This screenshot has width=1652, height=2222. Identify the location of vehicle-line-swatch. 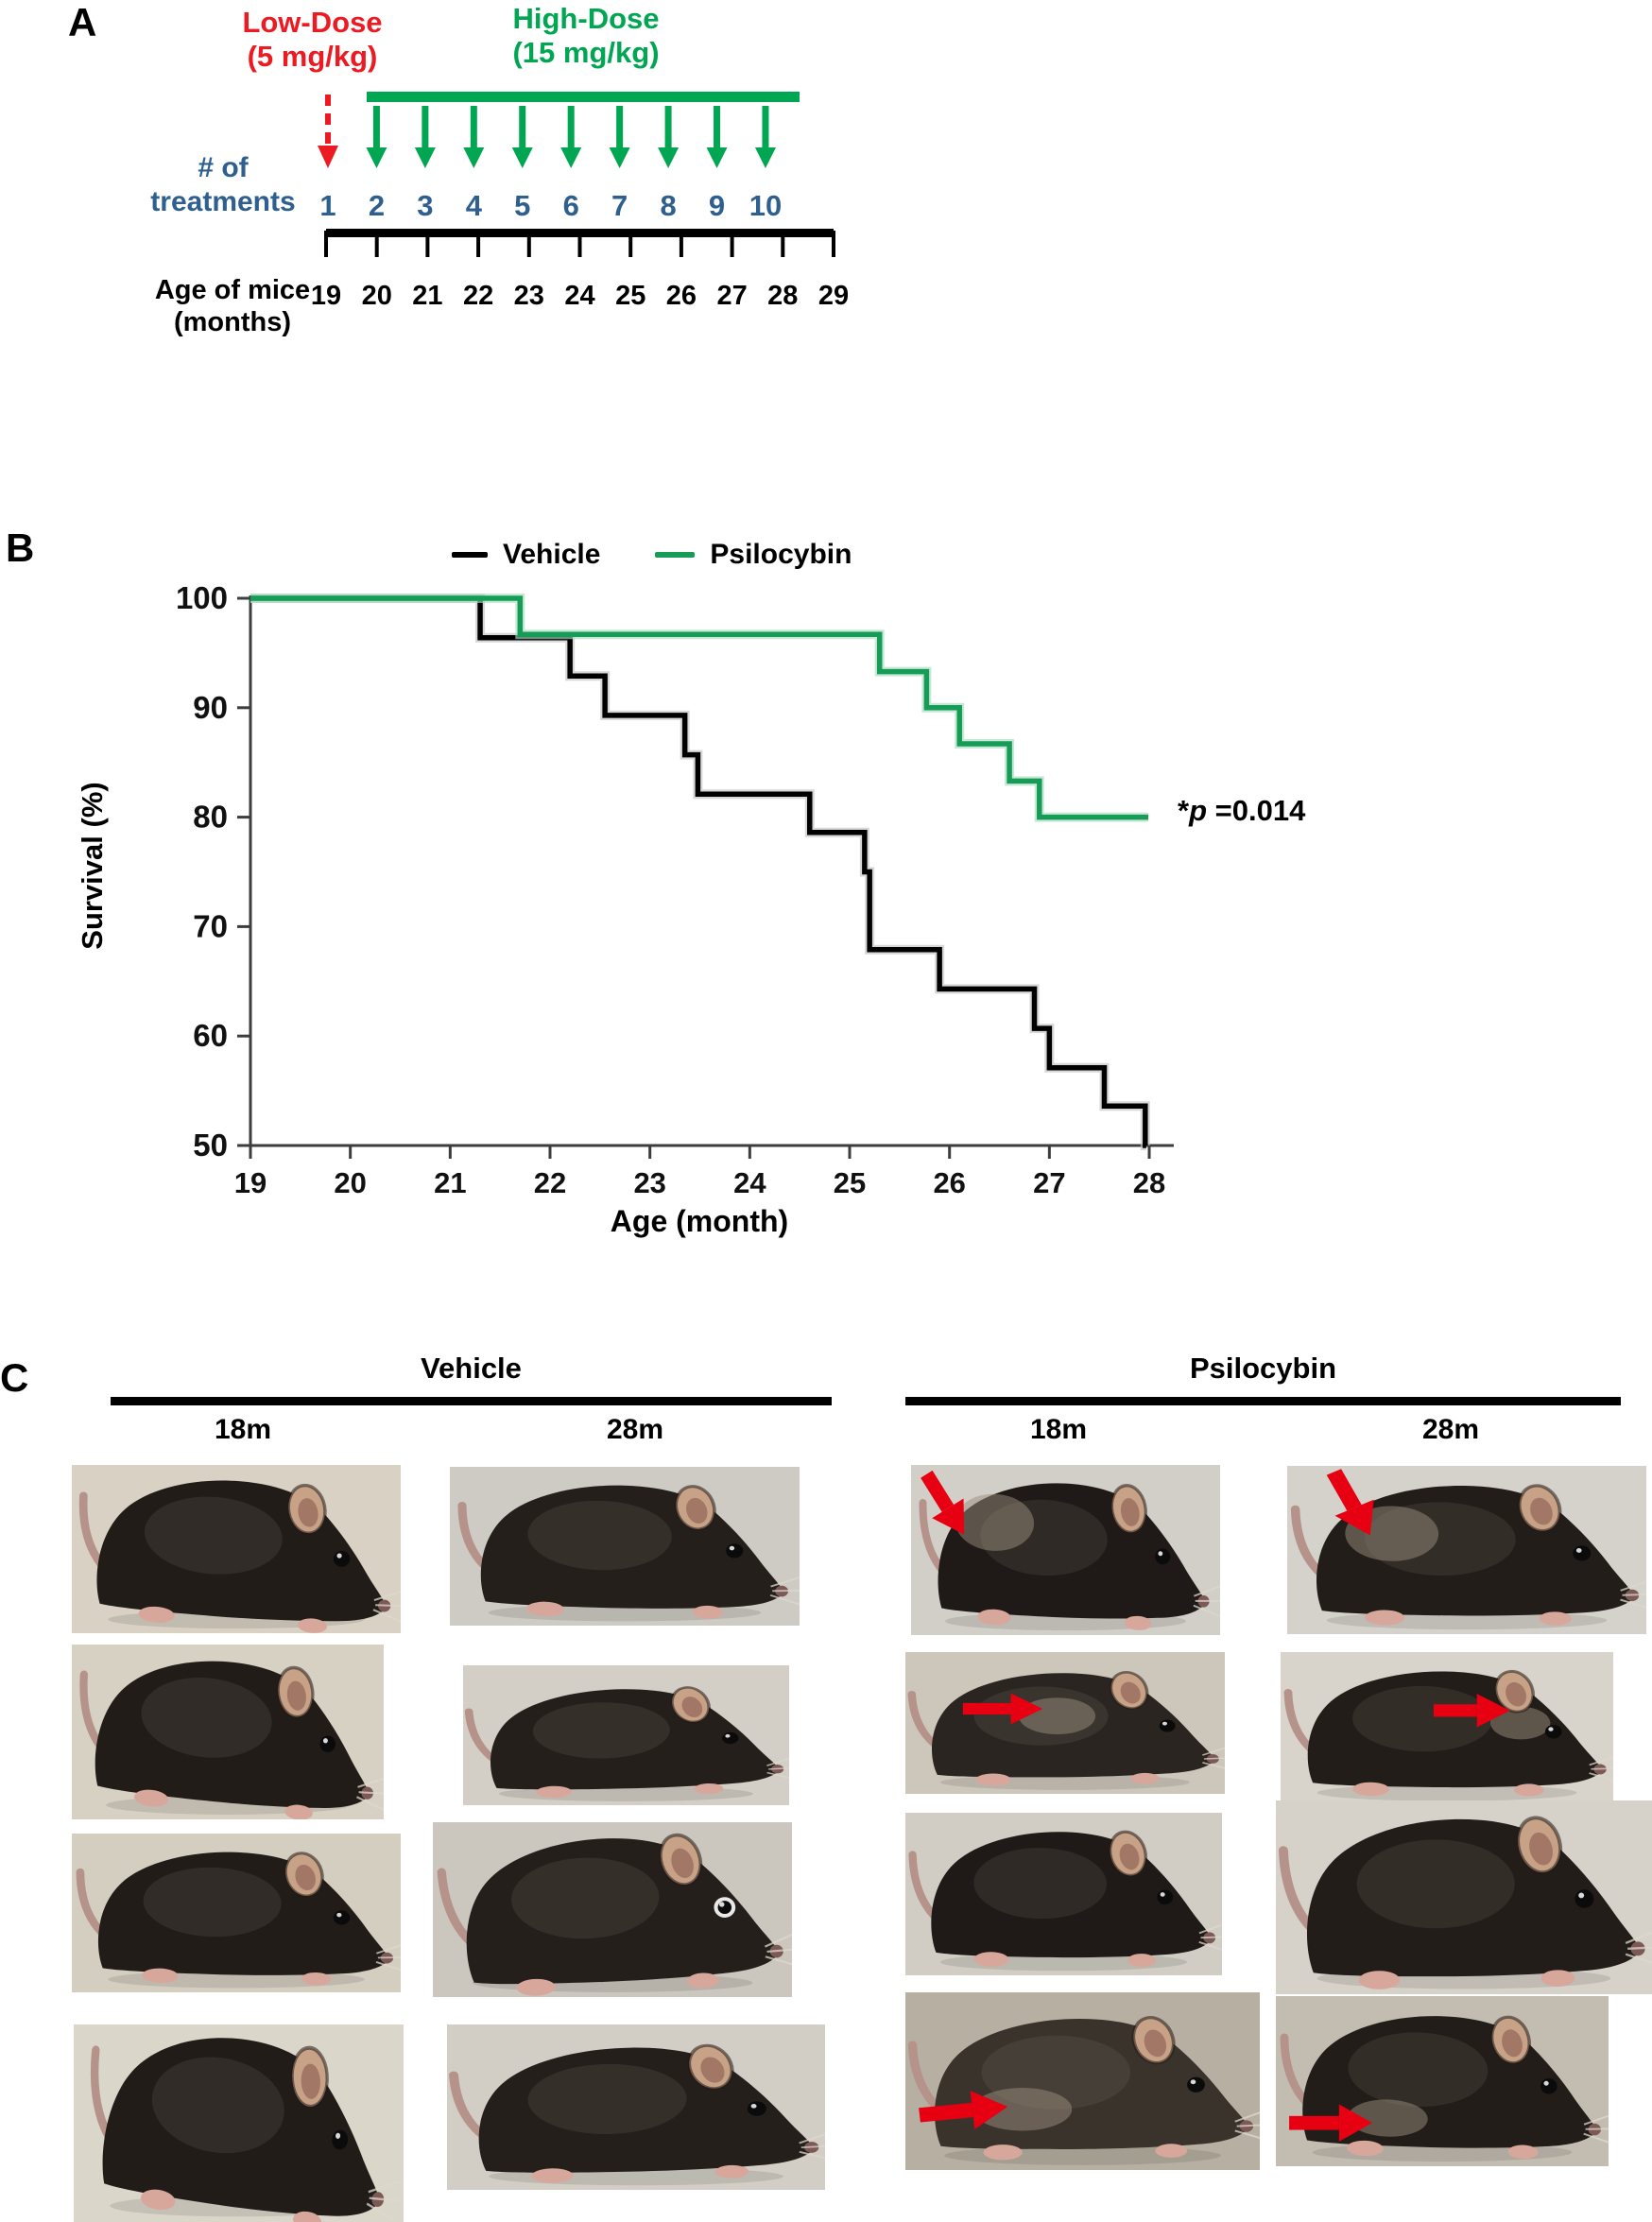
(470, 555).